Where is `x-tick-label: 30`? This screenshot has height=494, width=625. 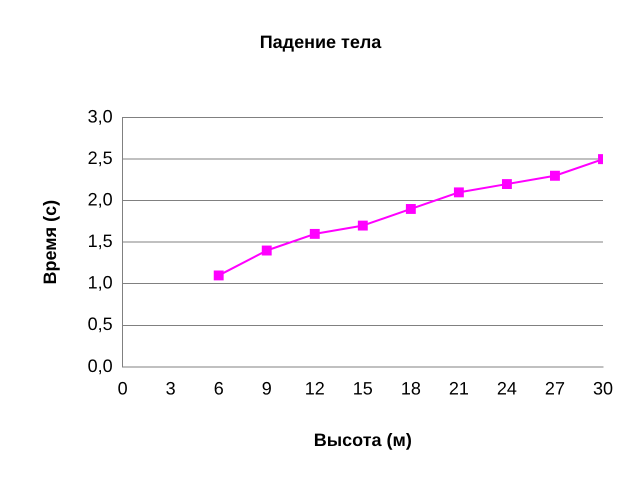 x-tick-label: 30 is located at coordinates (603, 388).